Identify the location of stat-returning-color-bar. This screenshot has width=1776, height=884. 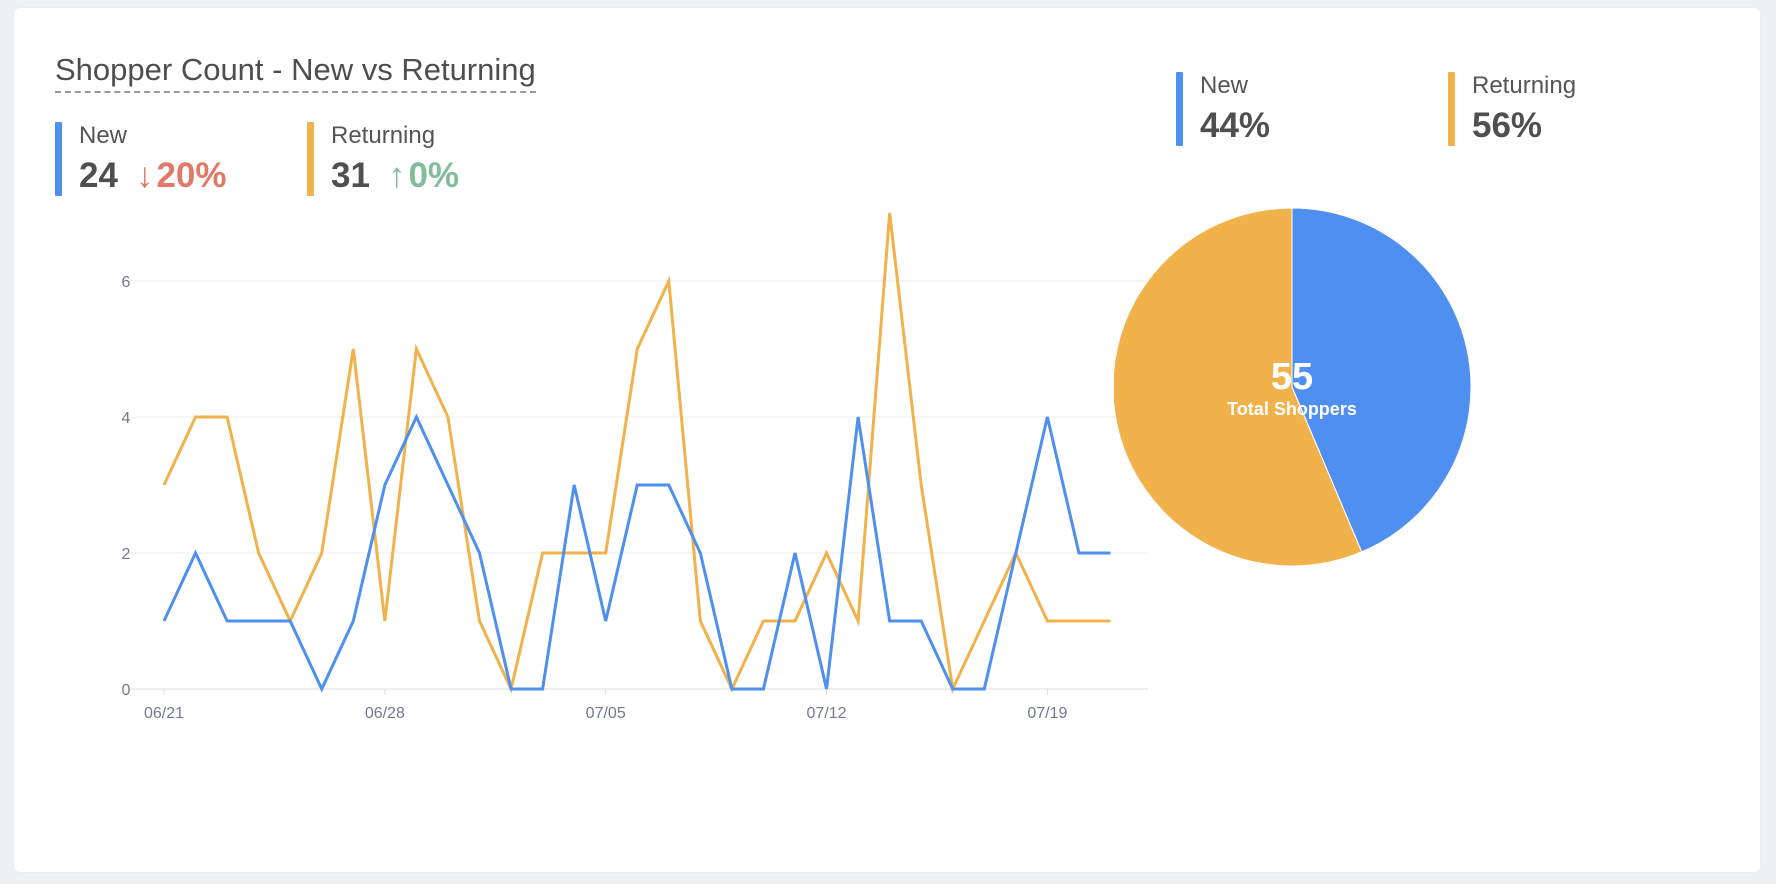
(310, 159).